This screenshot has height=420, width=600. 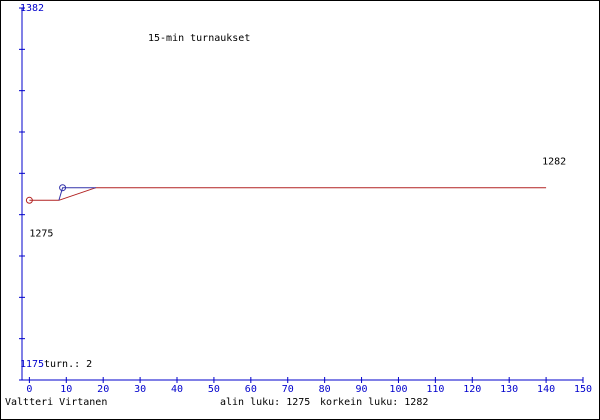 What do you see at coordinates (66, 389) in the screenshot?
I see `x-tick-label: 10` at bounding box center [66, 389].